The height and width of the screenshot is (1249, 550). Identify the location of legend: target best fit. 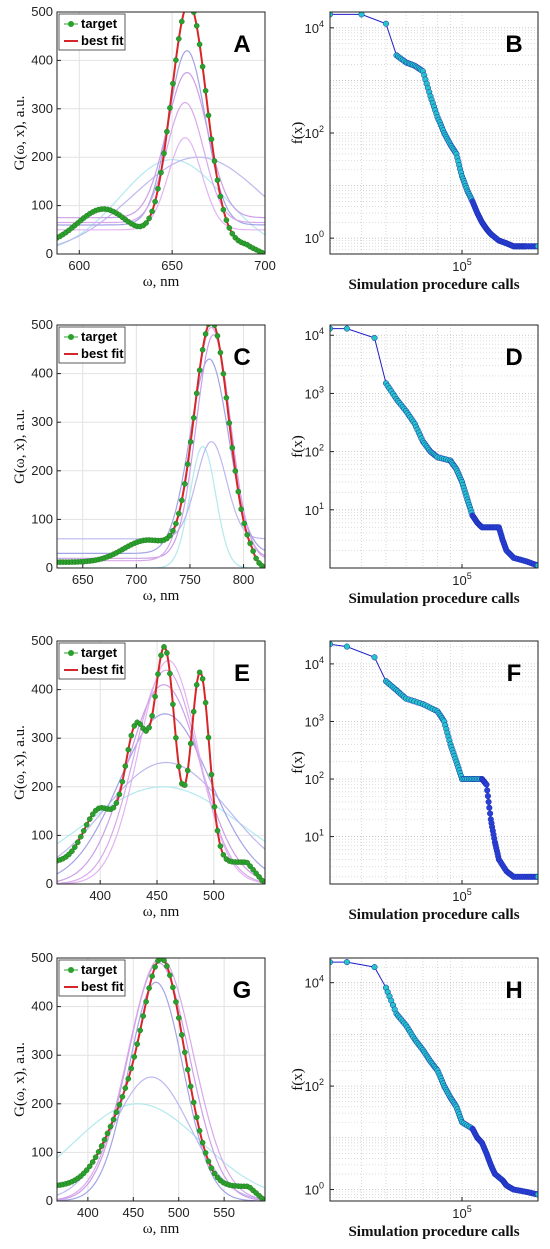
(92, 661).